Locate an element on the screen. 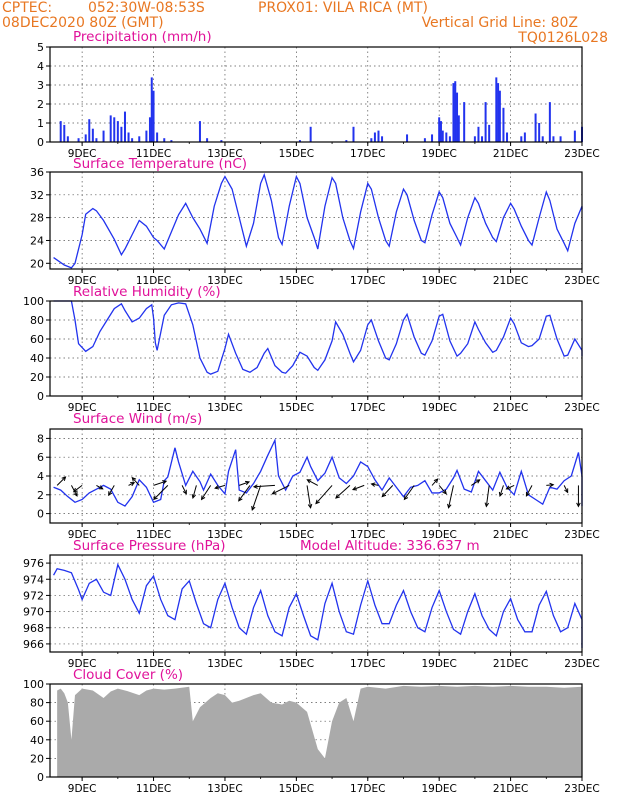 This screenshot has width=618, height=800. panel-title: Precipitation (mm/h) is located at coordinates (142, 37).